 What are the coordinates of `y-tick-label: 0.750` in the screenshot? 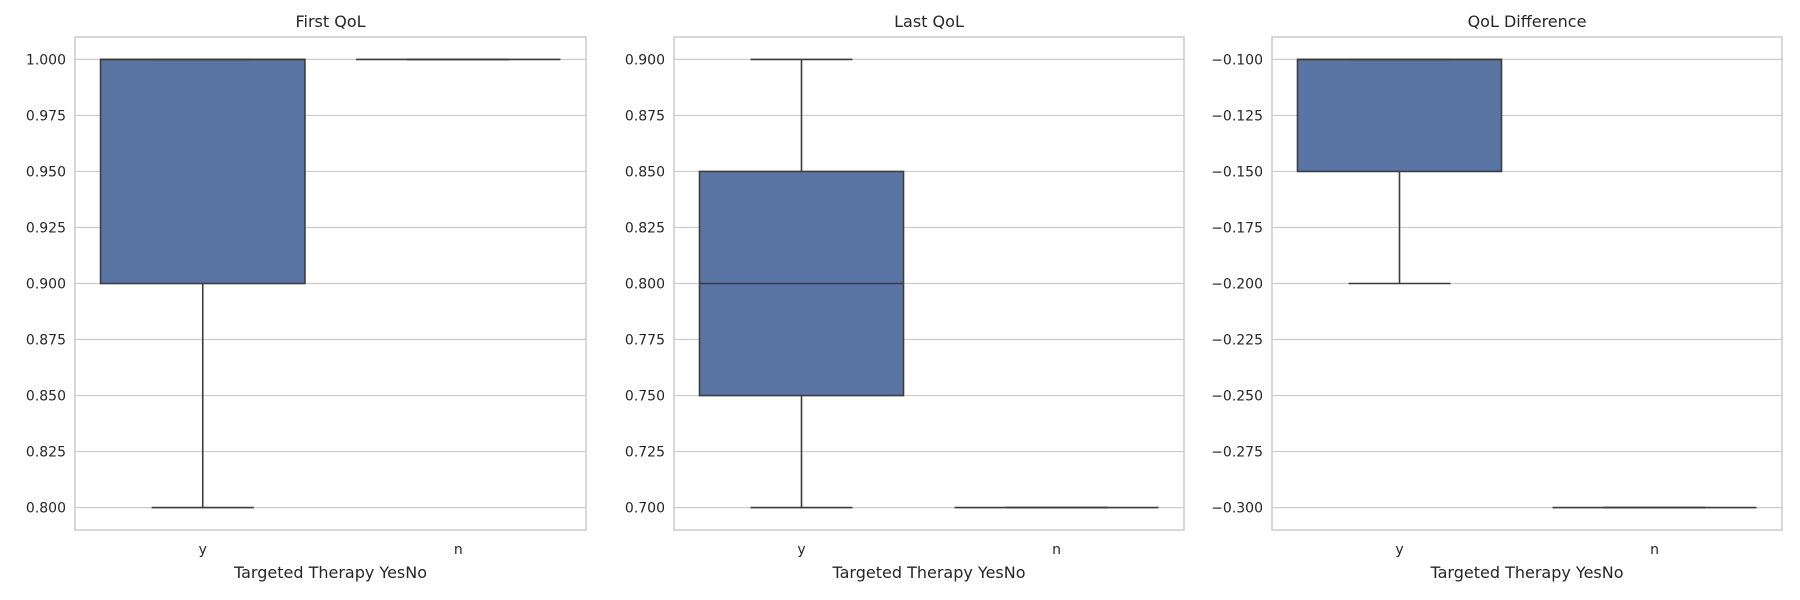 It's located at (645, 397).